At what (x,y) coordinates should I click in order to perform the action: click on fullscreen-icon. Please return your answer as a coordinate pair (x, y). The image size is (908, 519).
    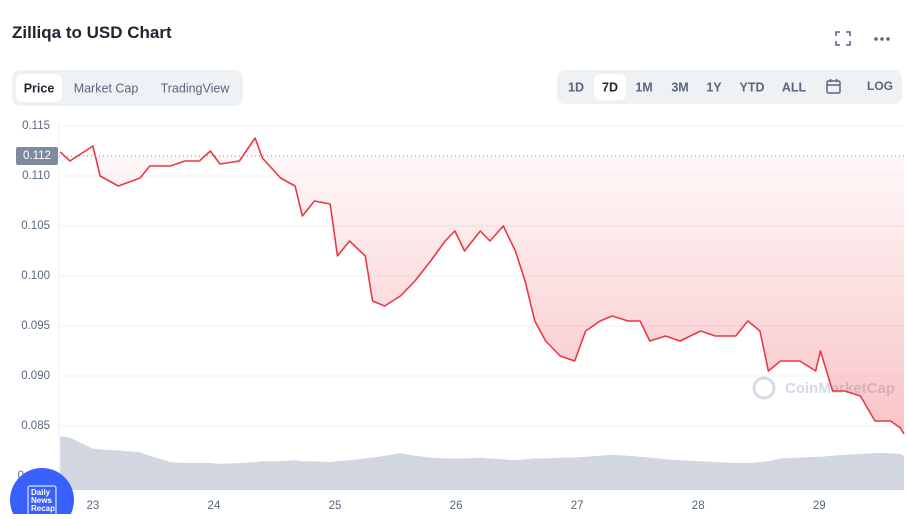
    Looking at the image, I should click on (843, 38).